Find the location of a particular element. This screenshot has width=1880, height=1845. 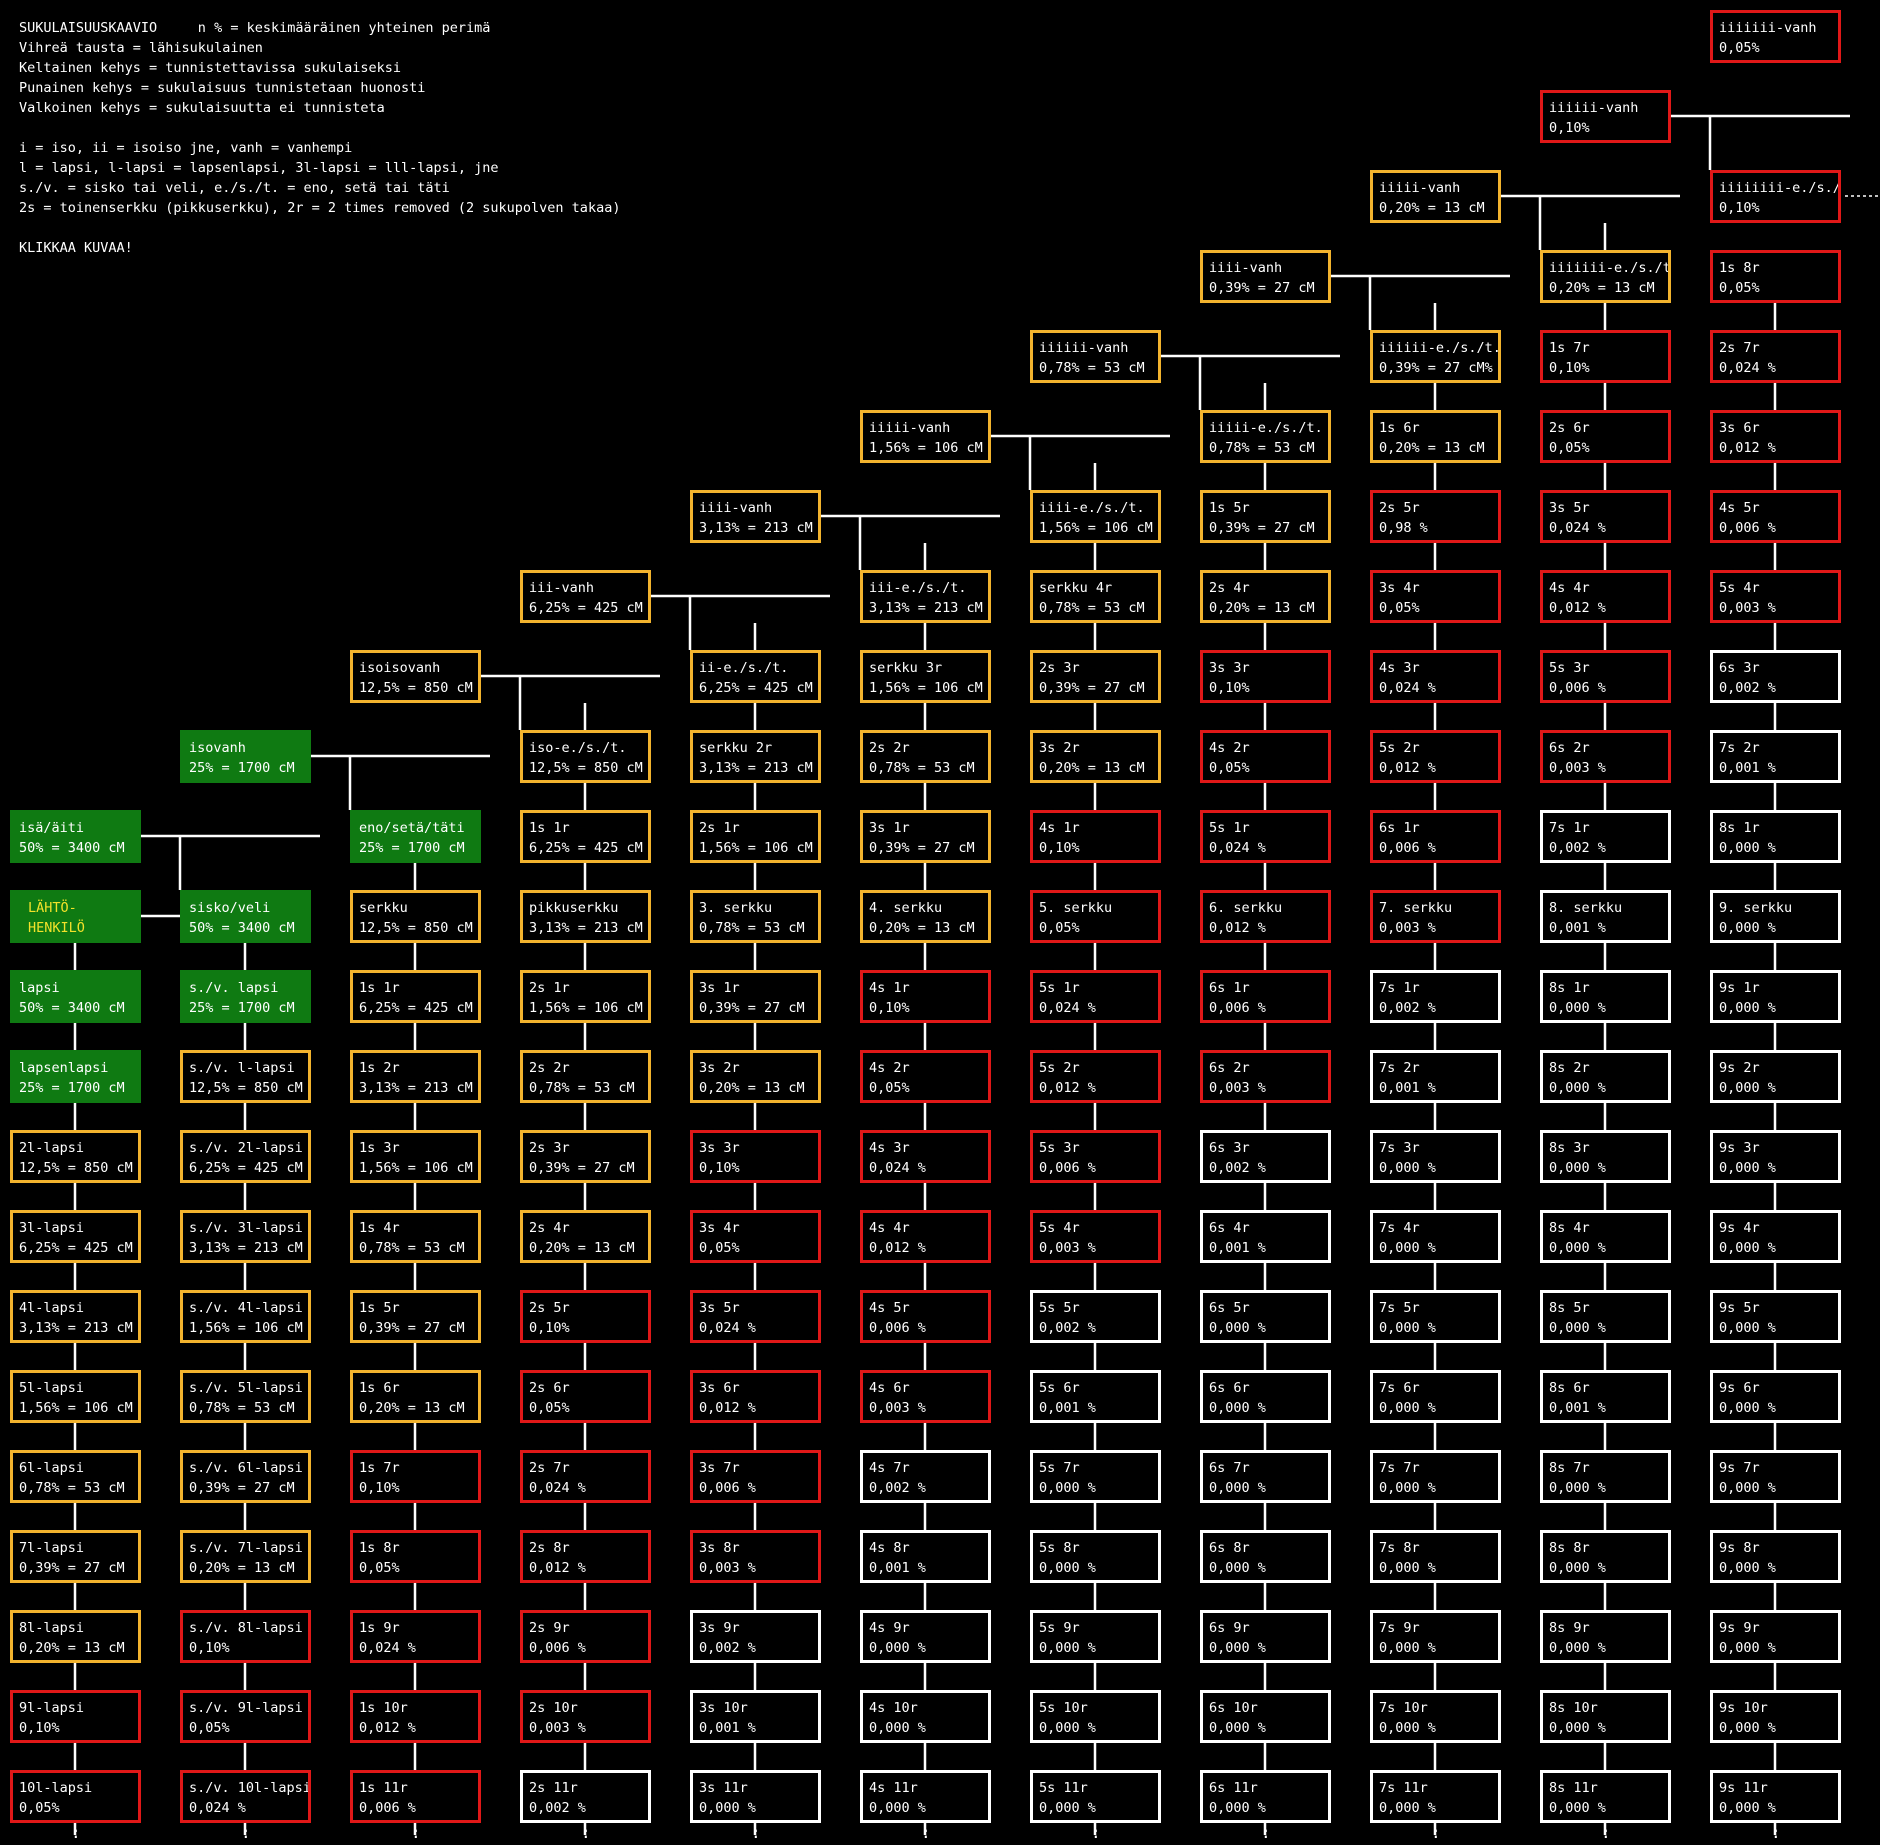

relative-box: 2s 8r 0,012 % is located at coordinates (585, 1556).